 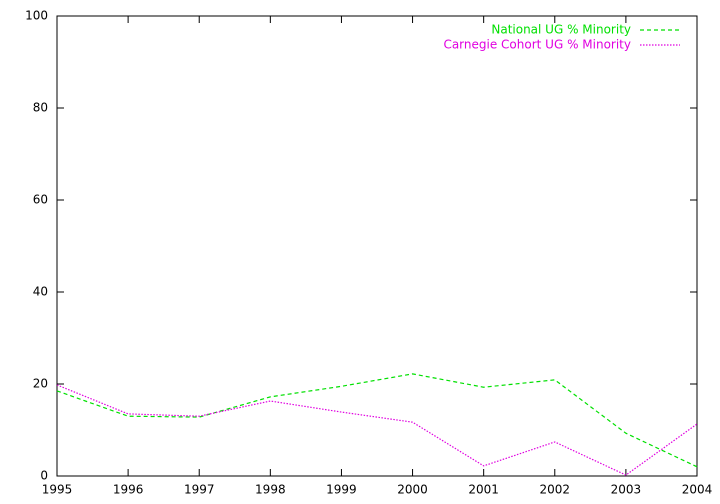 What do you see at coordinates (128, 490) in the screenshot?
I see `x-tick-label: 1996` at bounding box center [128, 490].